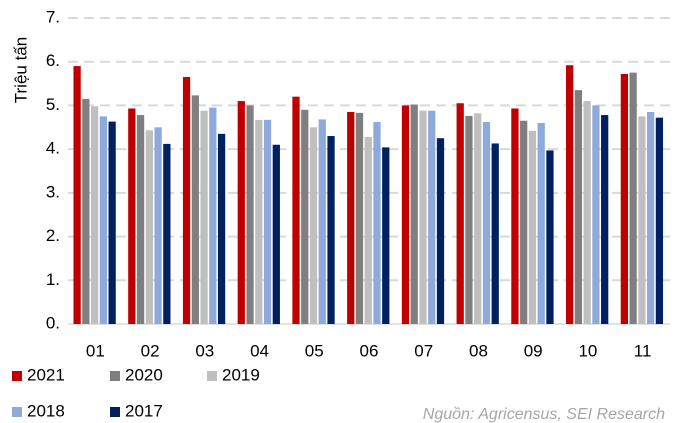  I want to click on source-note: Nguồn: Agricensus, SEI Research, so click(544, 414).